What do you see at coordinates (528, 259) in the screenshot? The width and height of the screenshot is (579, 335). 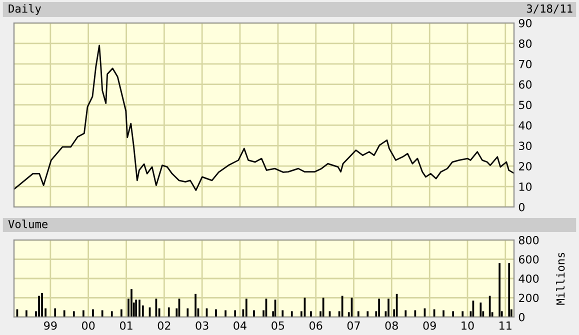 I see `y-tick-label: 600` at bounding box center [528, 259].